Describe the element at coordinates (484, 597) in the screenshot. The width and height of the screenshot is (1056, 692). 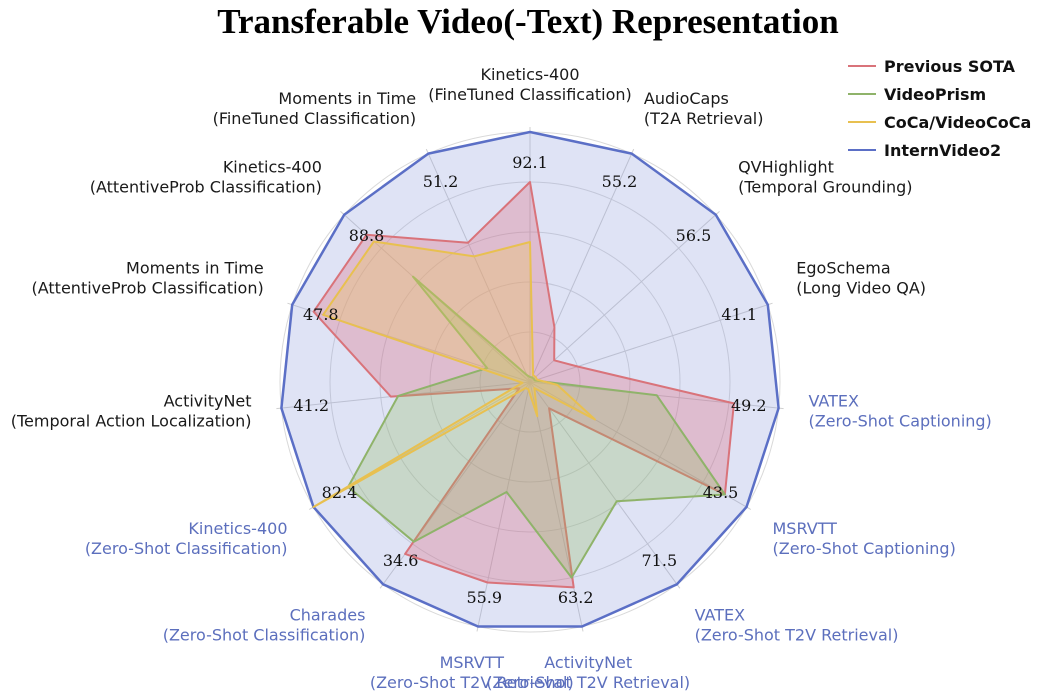
I see `value-label-9: 55.9` at that location.